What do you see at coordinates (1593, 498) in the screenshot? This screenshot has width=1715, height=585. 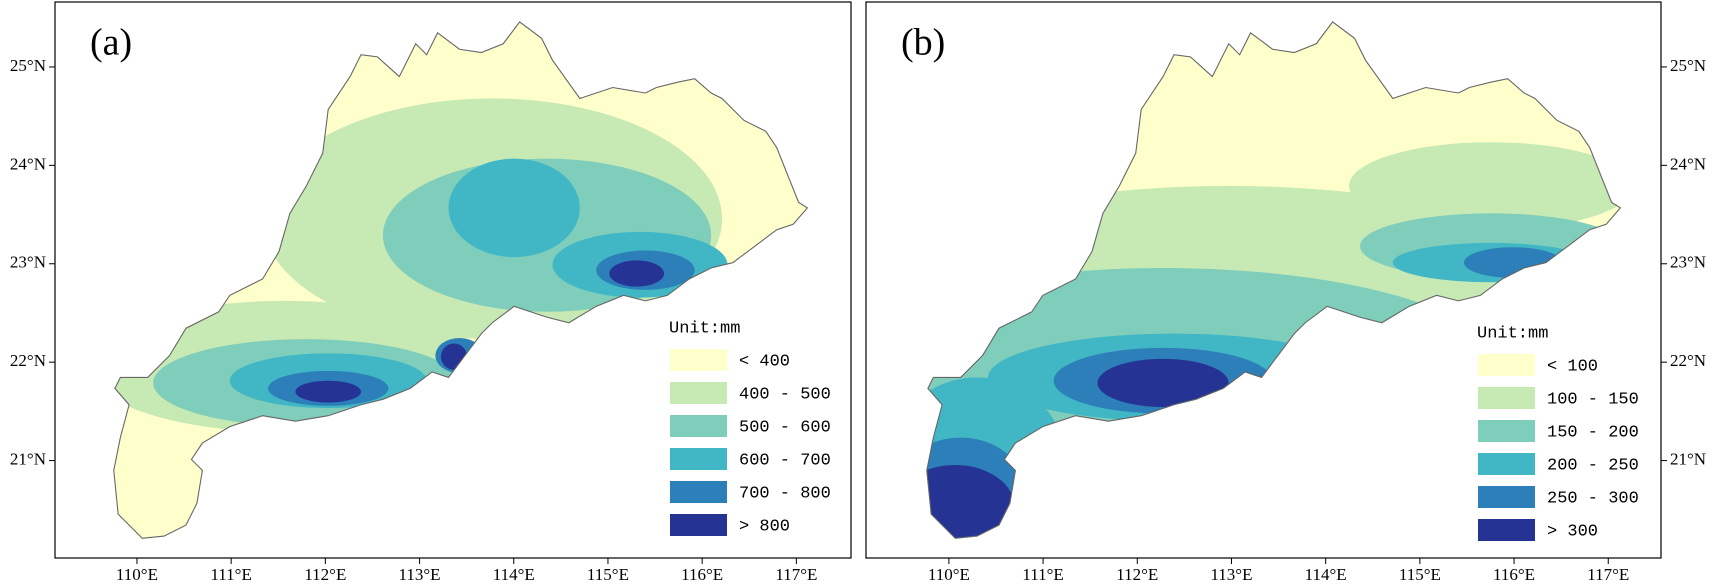 I see `legend-label: 250 - 300` at bounding box center [1593, 498].